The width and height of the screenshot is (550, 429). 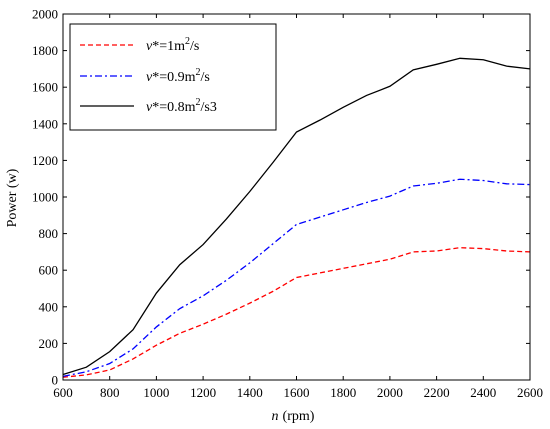 I want to click on x-tick-label: 1000, so click(x=156, y=392).